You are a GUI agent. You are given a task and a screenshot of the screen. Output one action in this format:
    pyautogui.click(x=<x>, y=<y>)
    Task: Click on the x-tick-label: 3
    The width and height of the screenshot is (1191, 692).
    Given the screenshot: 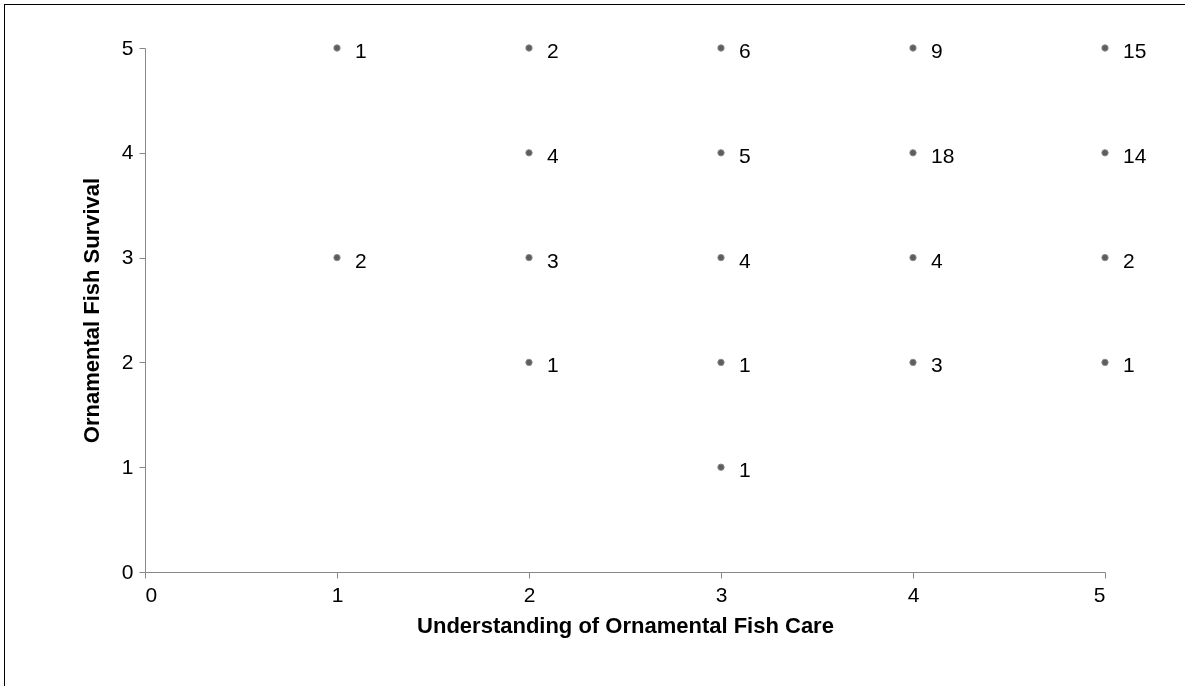 What is the action you would take?
    pyautogui.click(x=721, y=594)
    